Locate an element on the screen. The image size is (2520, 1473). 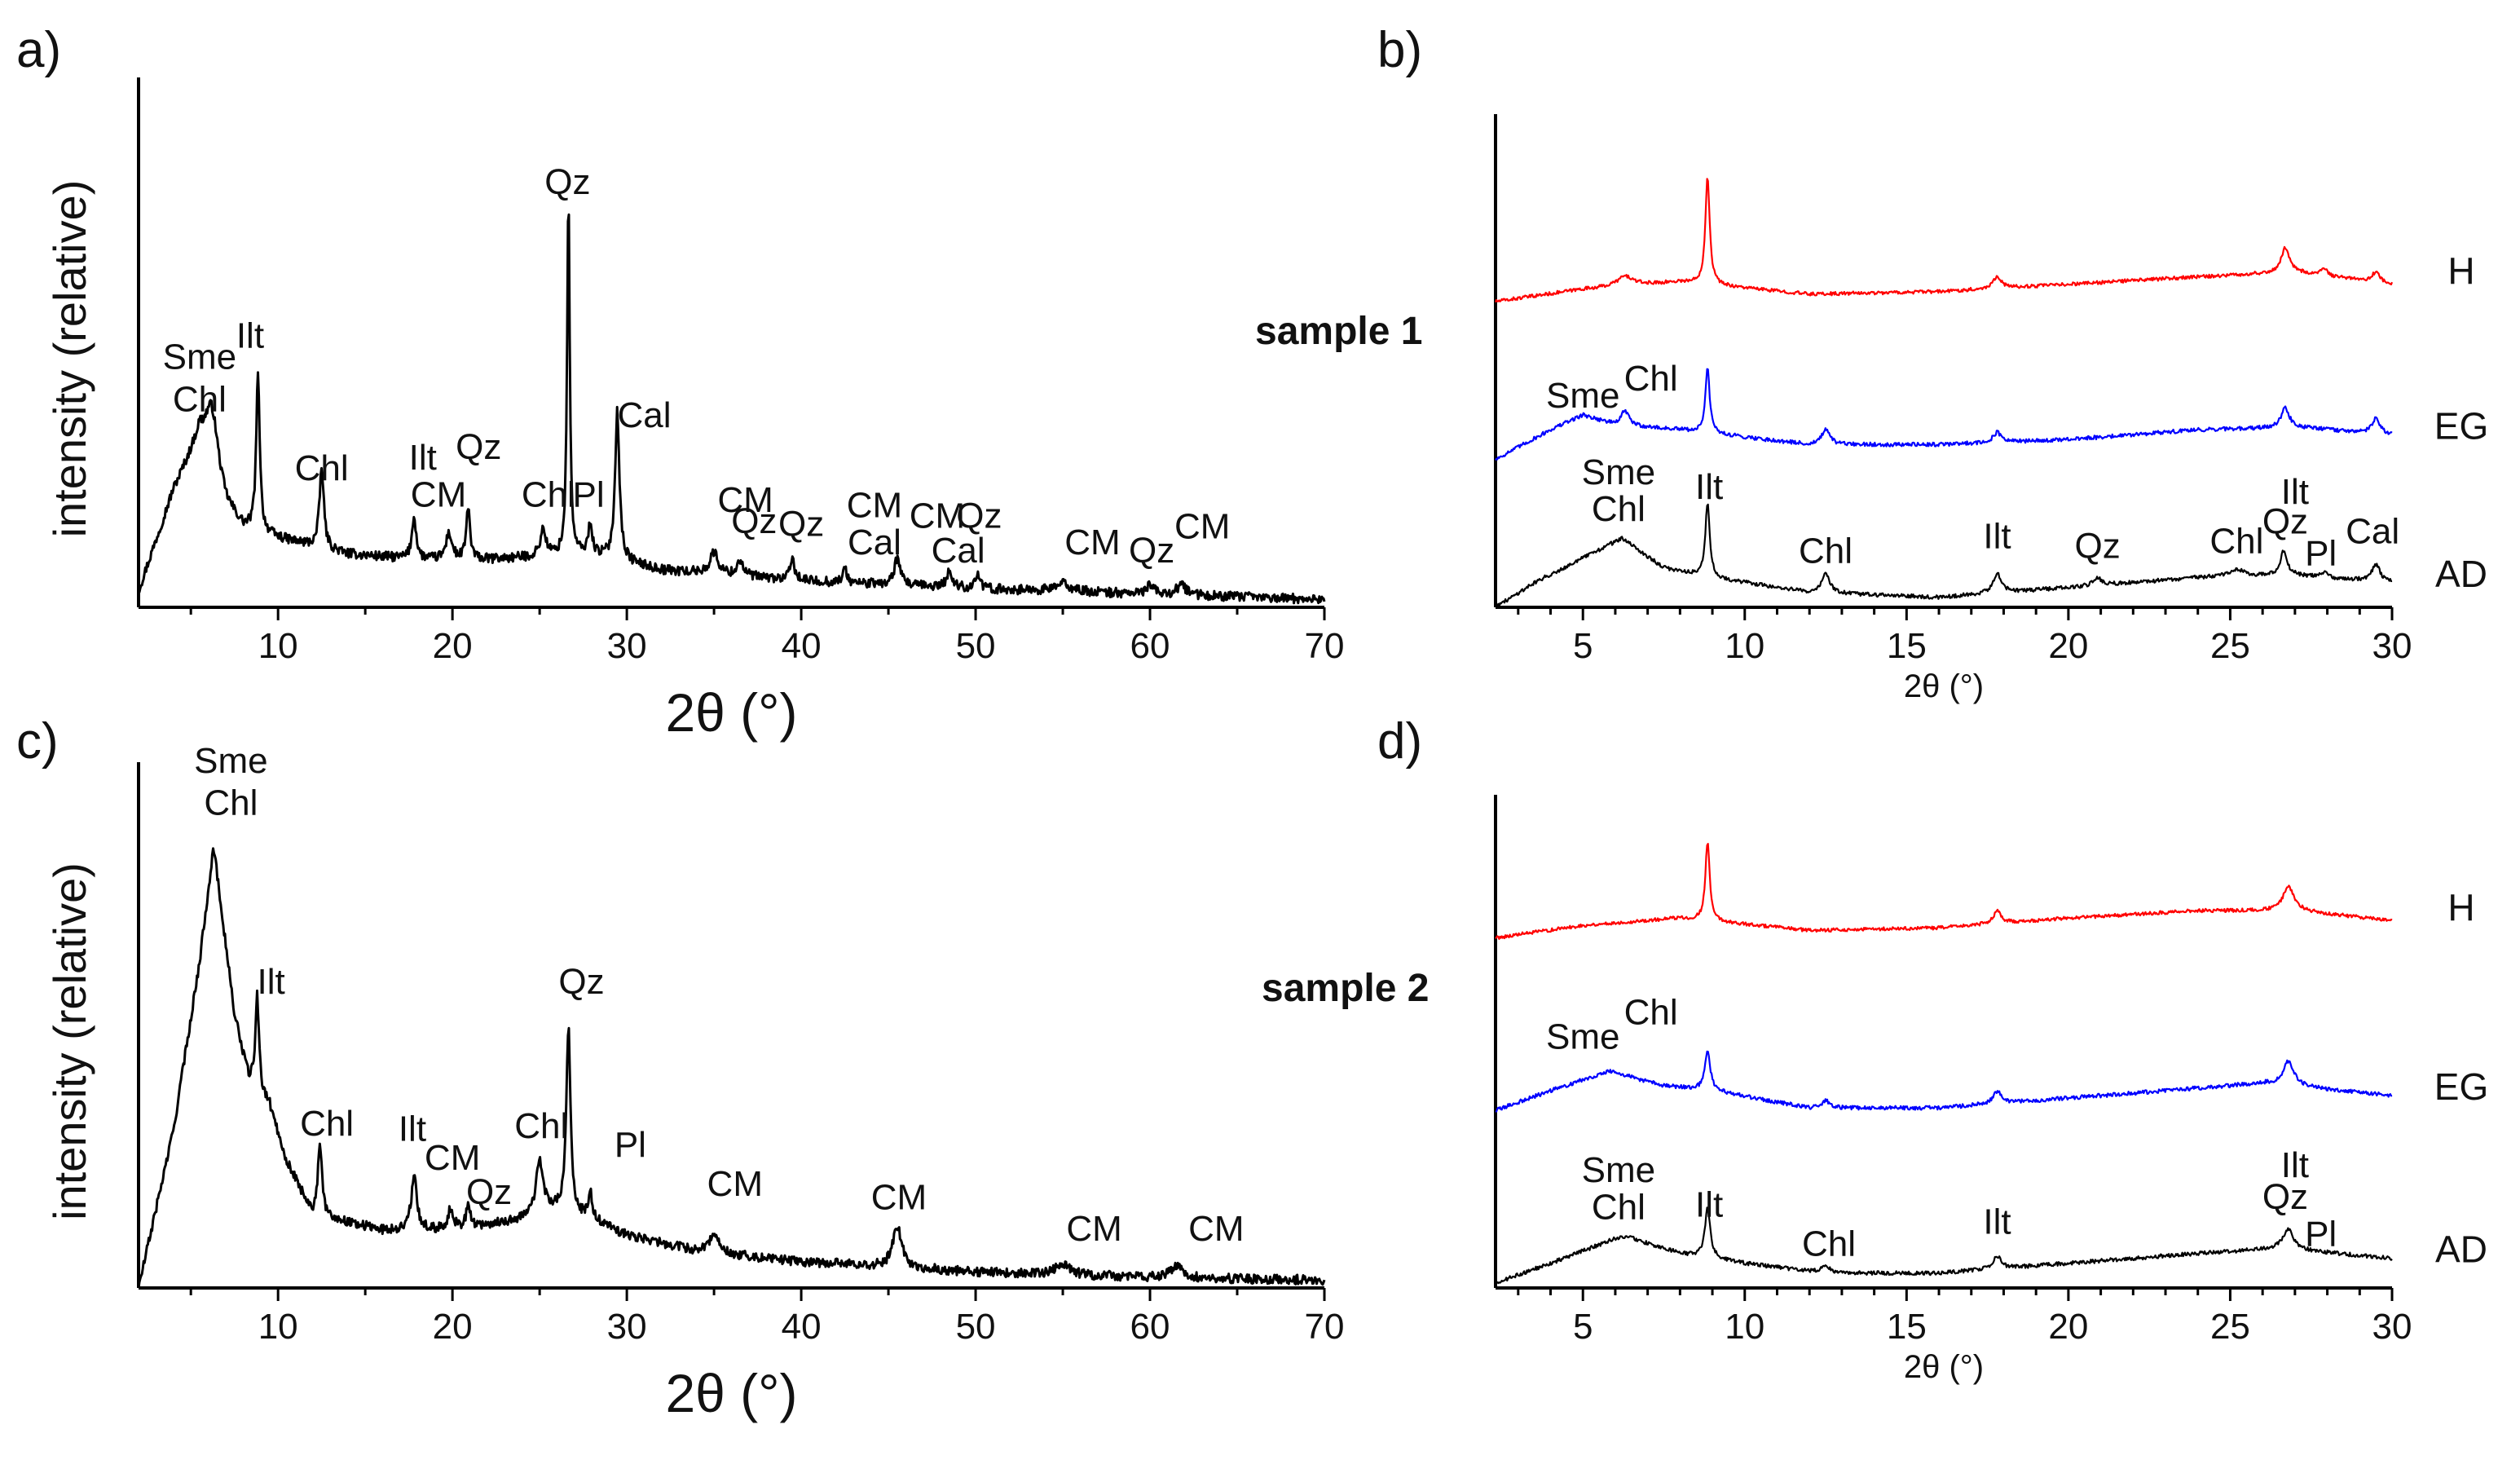
series-line-b-h is located at coordinates (1944, 240).